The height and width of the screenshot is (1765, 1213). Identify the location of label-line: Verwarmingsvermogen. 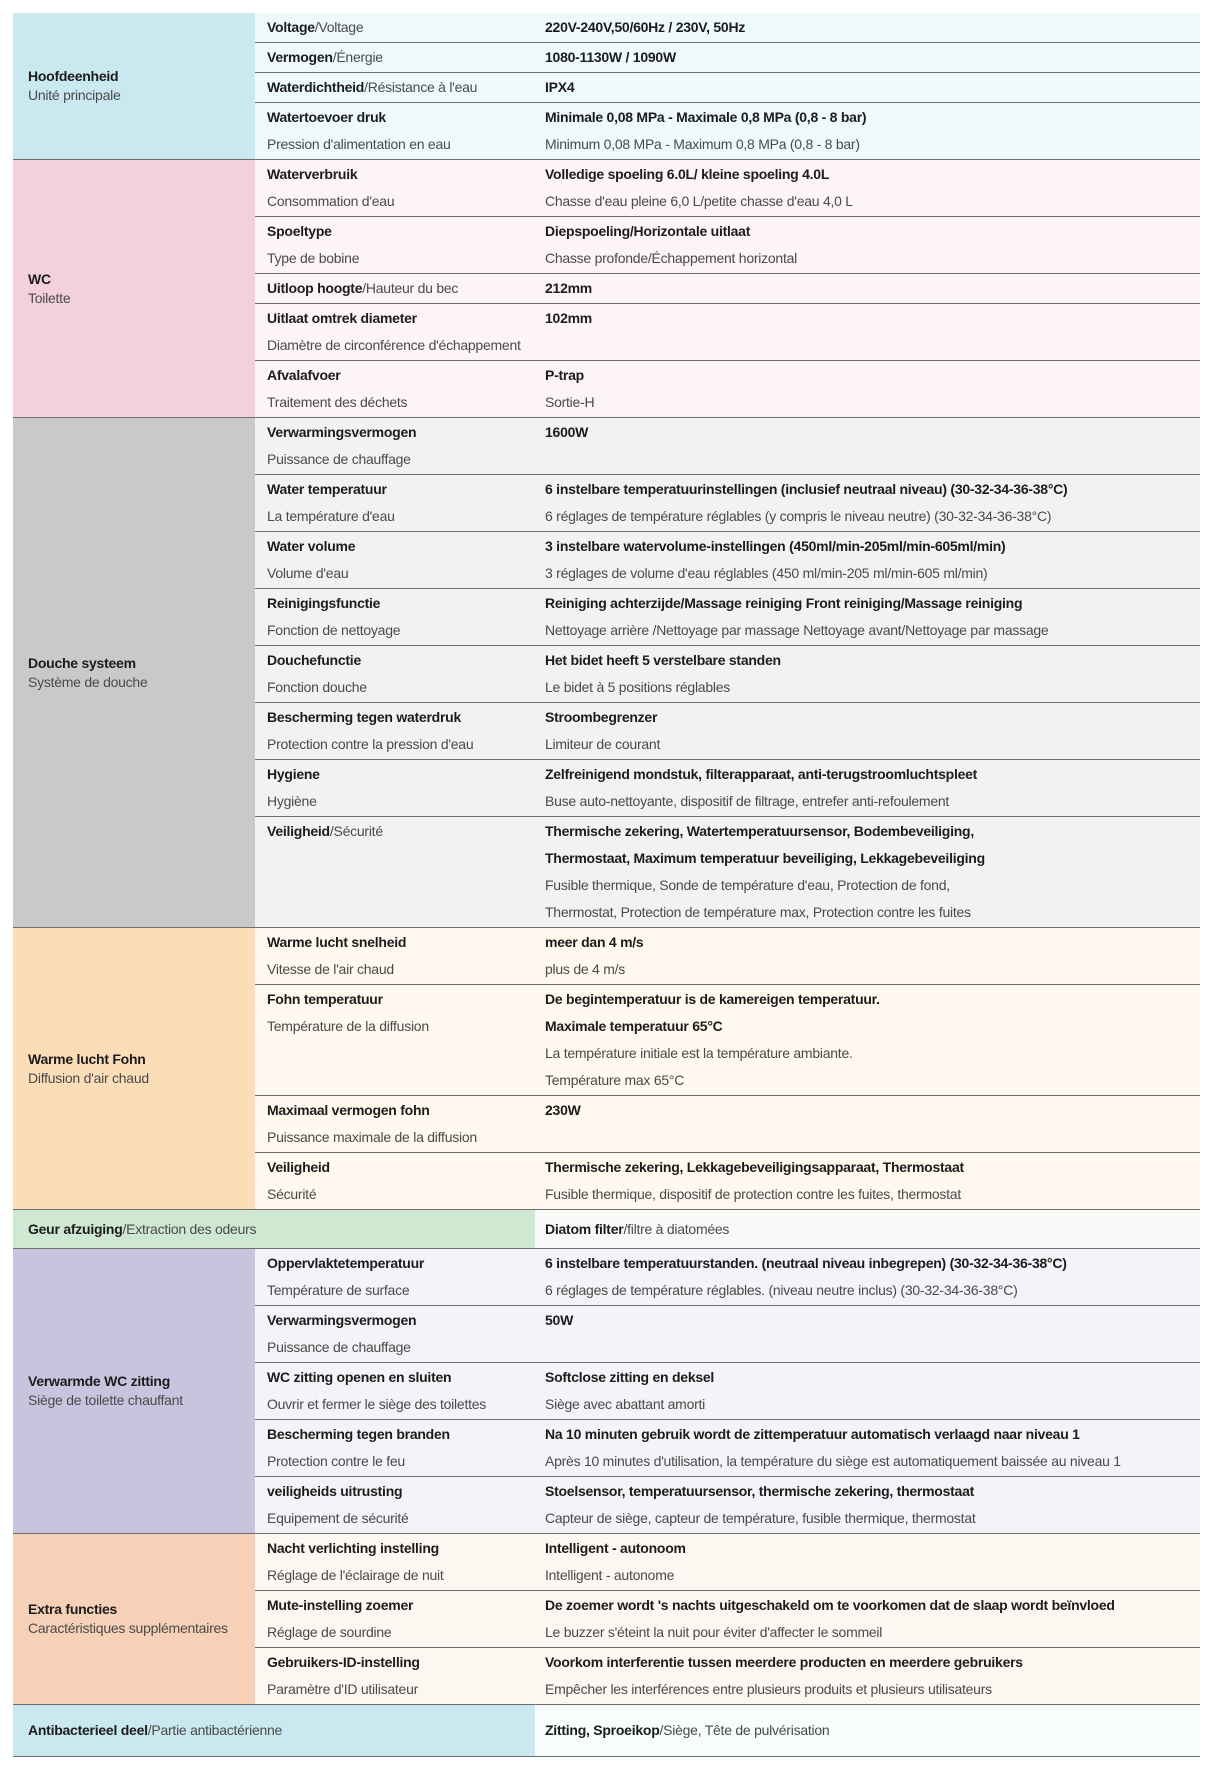
(401, 1320).